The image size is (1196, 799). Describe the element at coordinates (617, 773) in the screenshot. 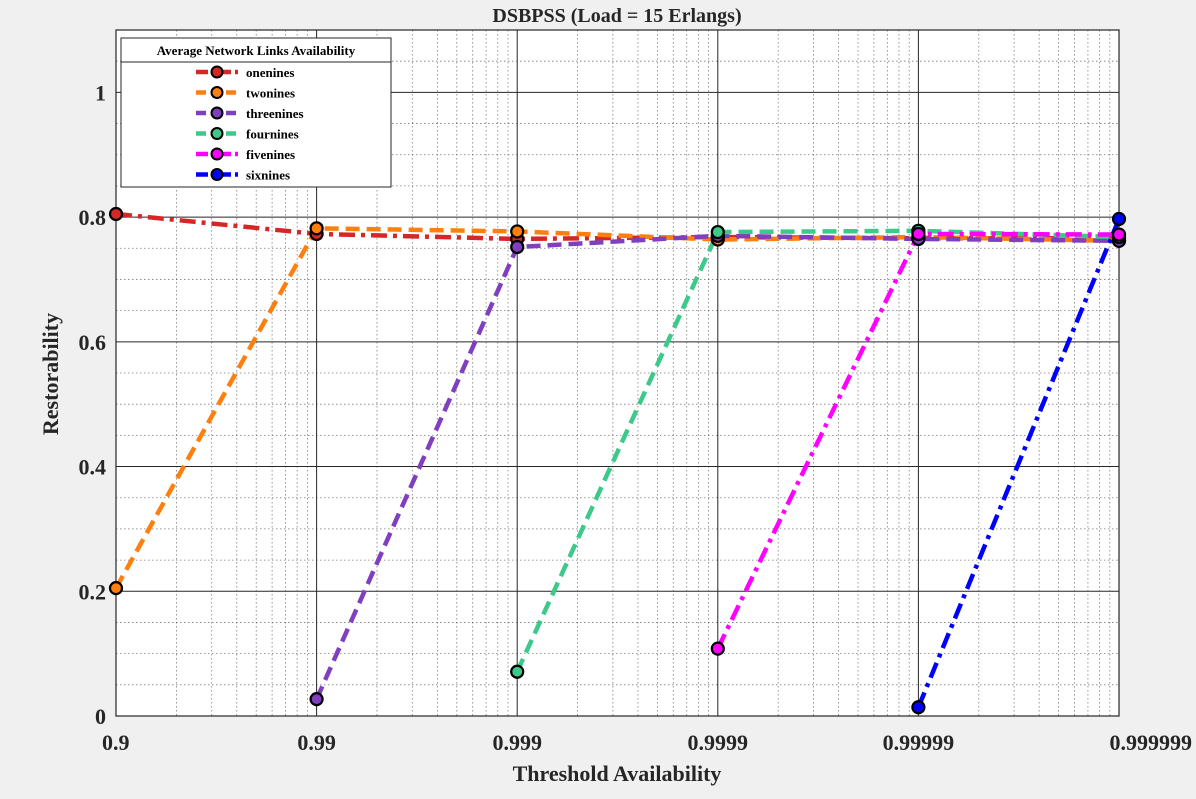

I see `x-axis-label: Threshold Availability` at that location.